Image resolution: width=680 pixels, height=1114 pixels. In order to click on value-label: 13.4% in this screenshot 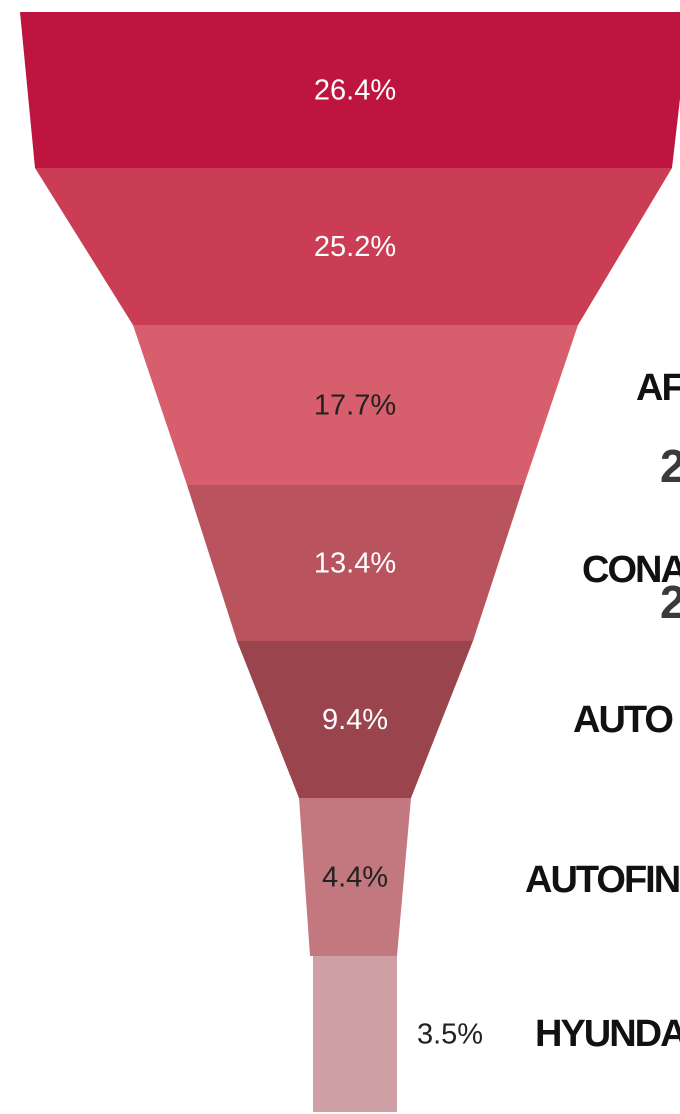, I will do `click(355, 564)`.